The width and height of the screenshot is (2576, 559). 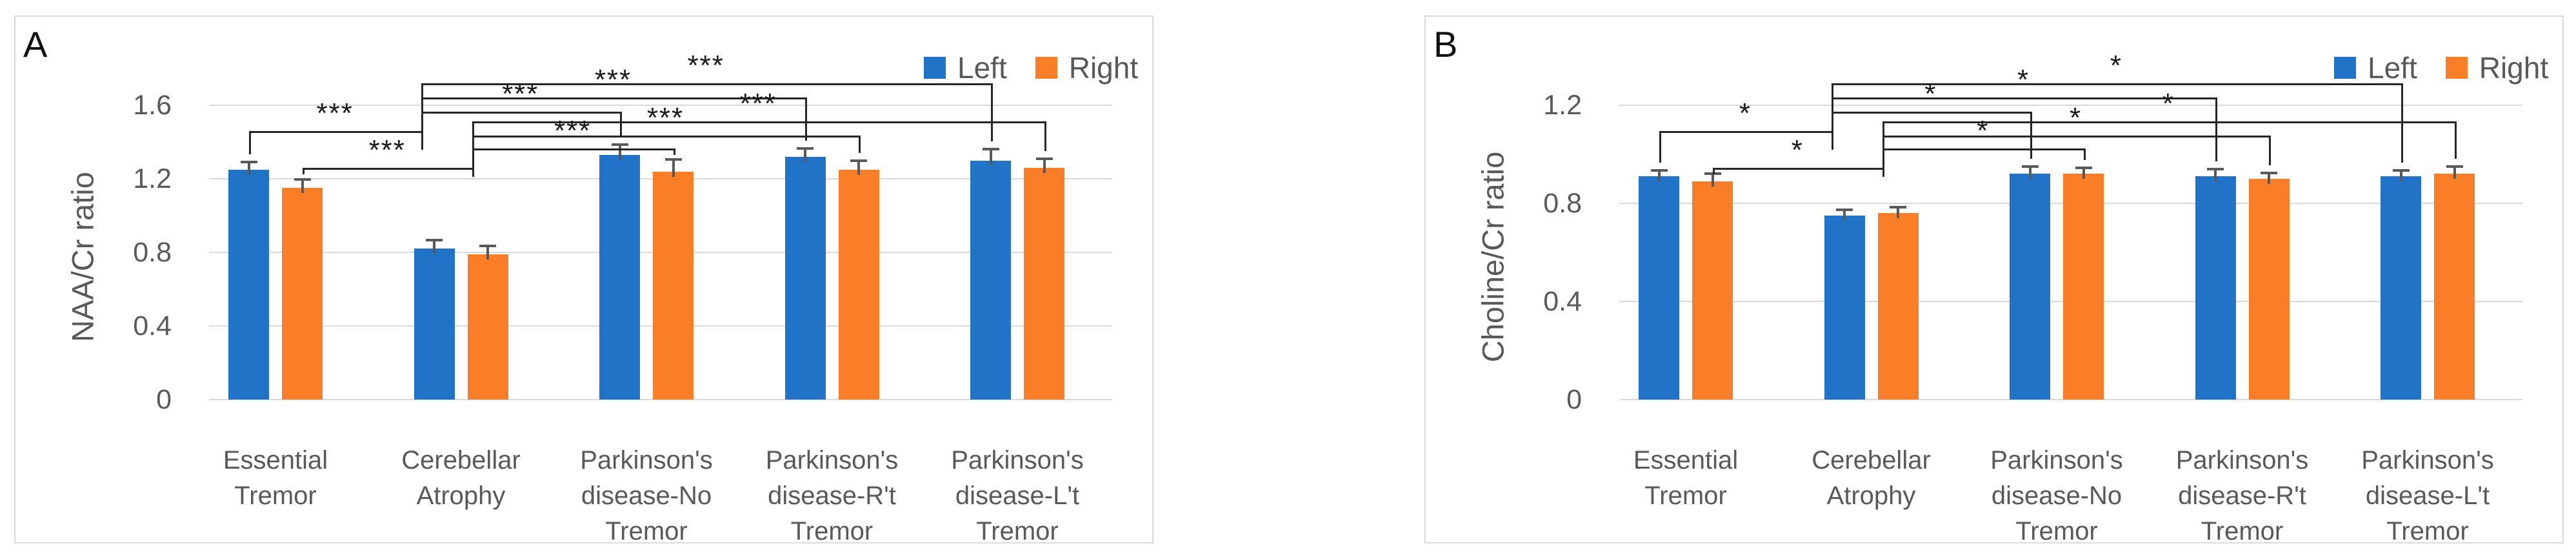 What do you see at coordinates (1562, 301) in the screenshot?
I see `y-tick-label: 0.4` at bounding box center [1562, 301].